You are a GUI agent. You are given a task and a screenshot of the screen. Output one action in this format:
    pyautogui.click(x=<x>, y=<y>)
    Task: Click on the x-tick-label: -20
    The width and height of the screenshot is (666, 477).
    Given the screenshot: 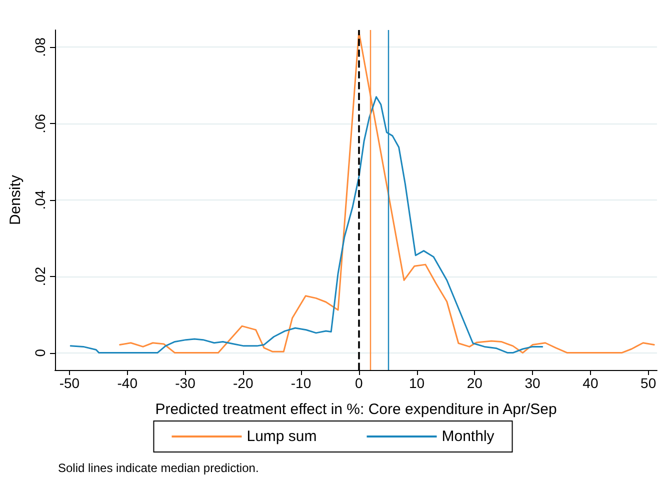 What is the action you would take?
    pyautogui.click(x=243, y=383)
    